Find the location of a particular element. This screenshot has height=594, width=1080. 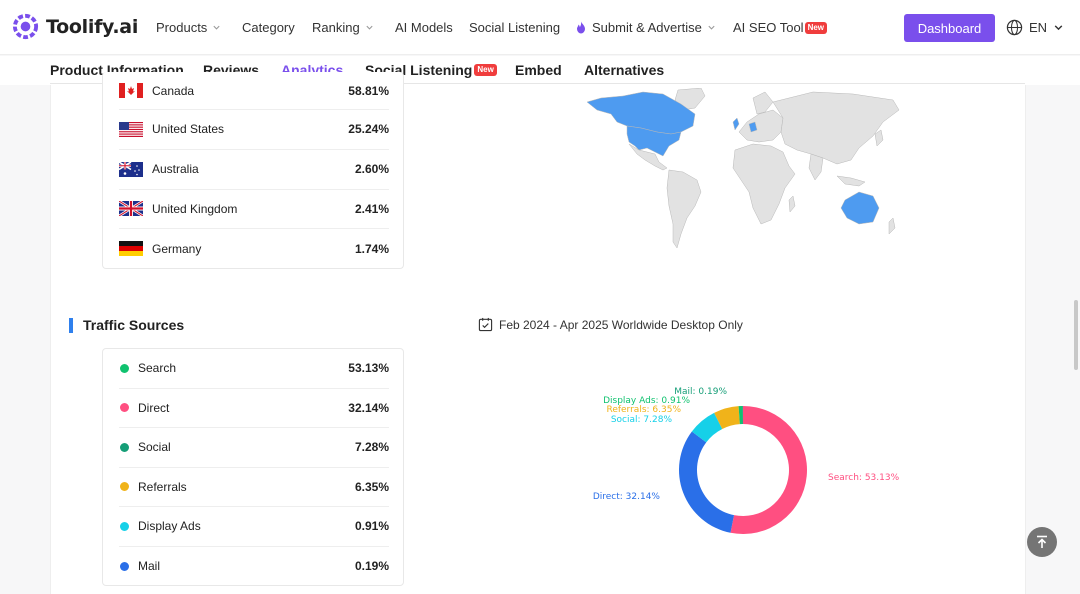

nav-ai-models: AI Models is located at coordinates (424, 27).